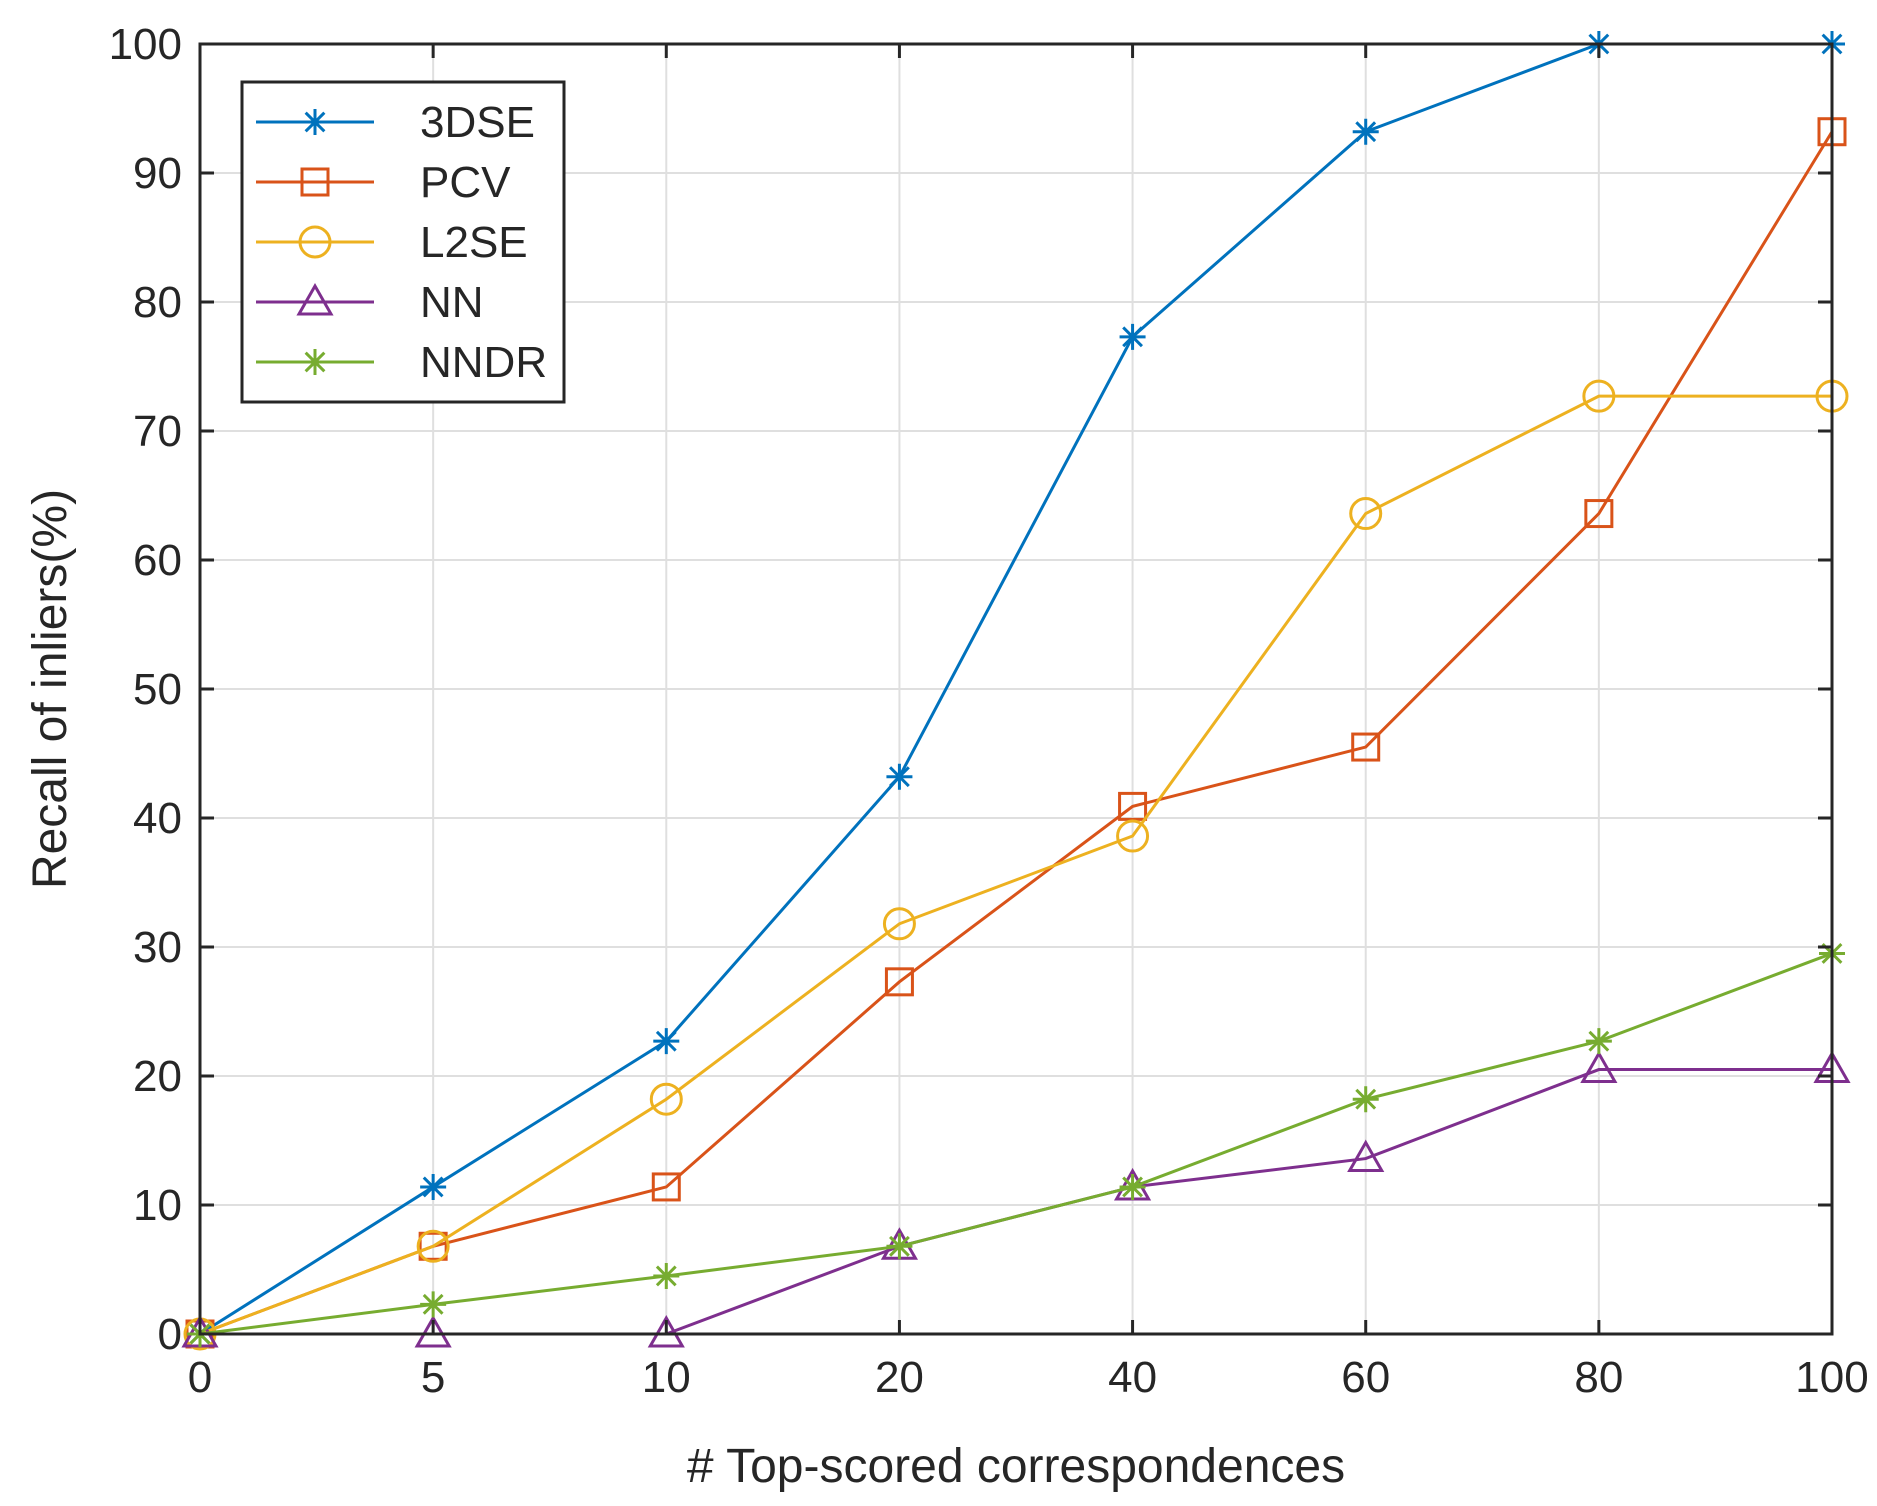 Image resolution: width=1877 pixels, height=1506 pixels. I want to click on x-tick-label: 5, so click(433, 1377).